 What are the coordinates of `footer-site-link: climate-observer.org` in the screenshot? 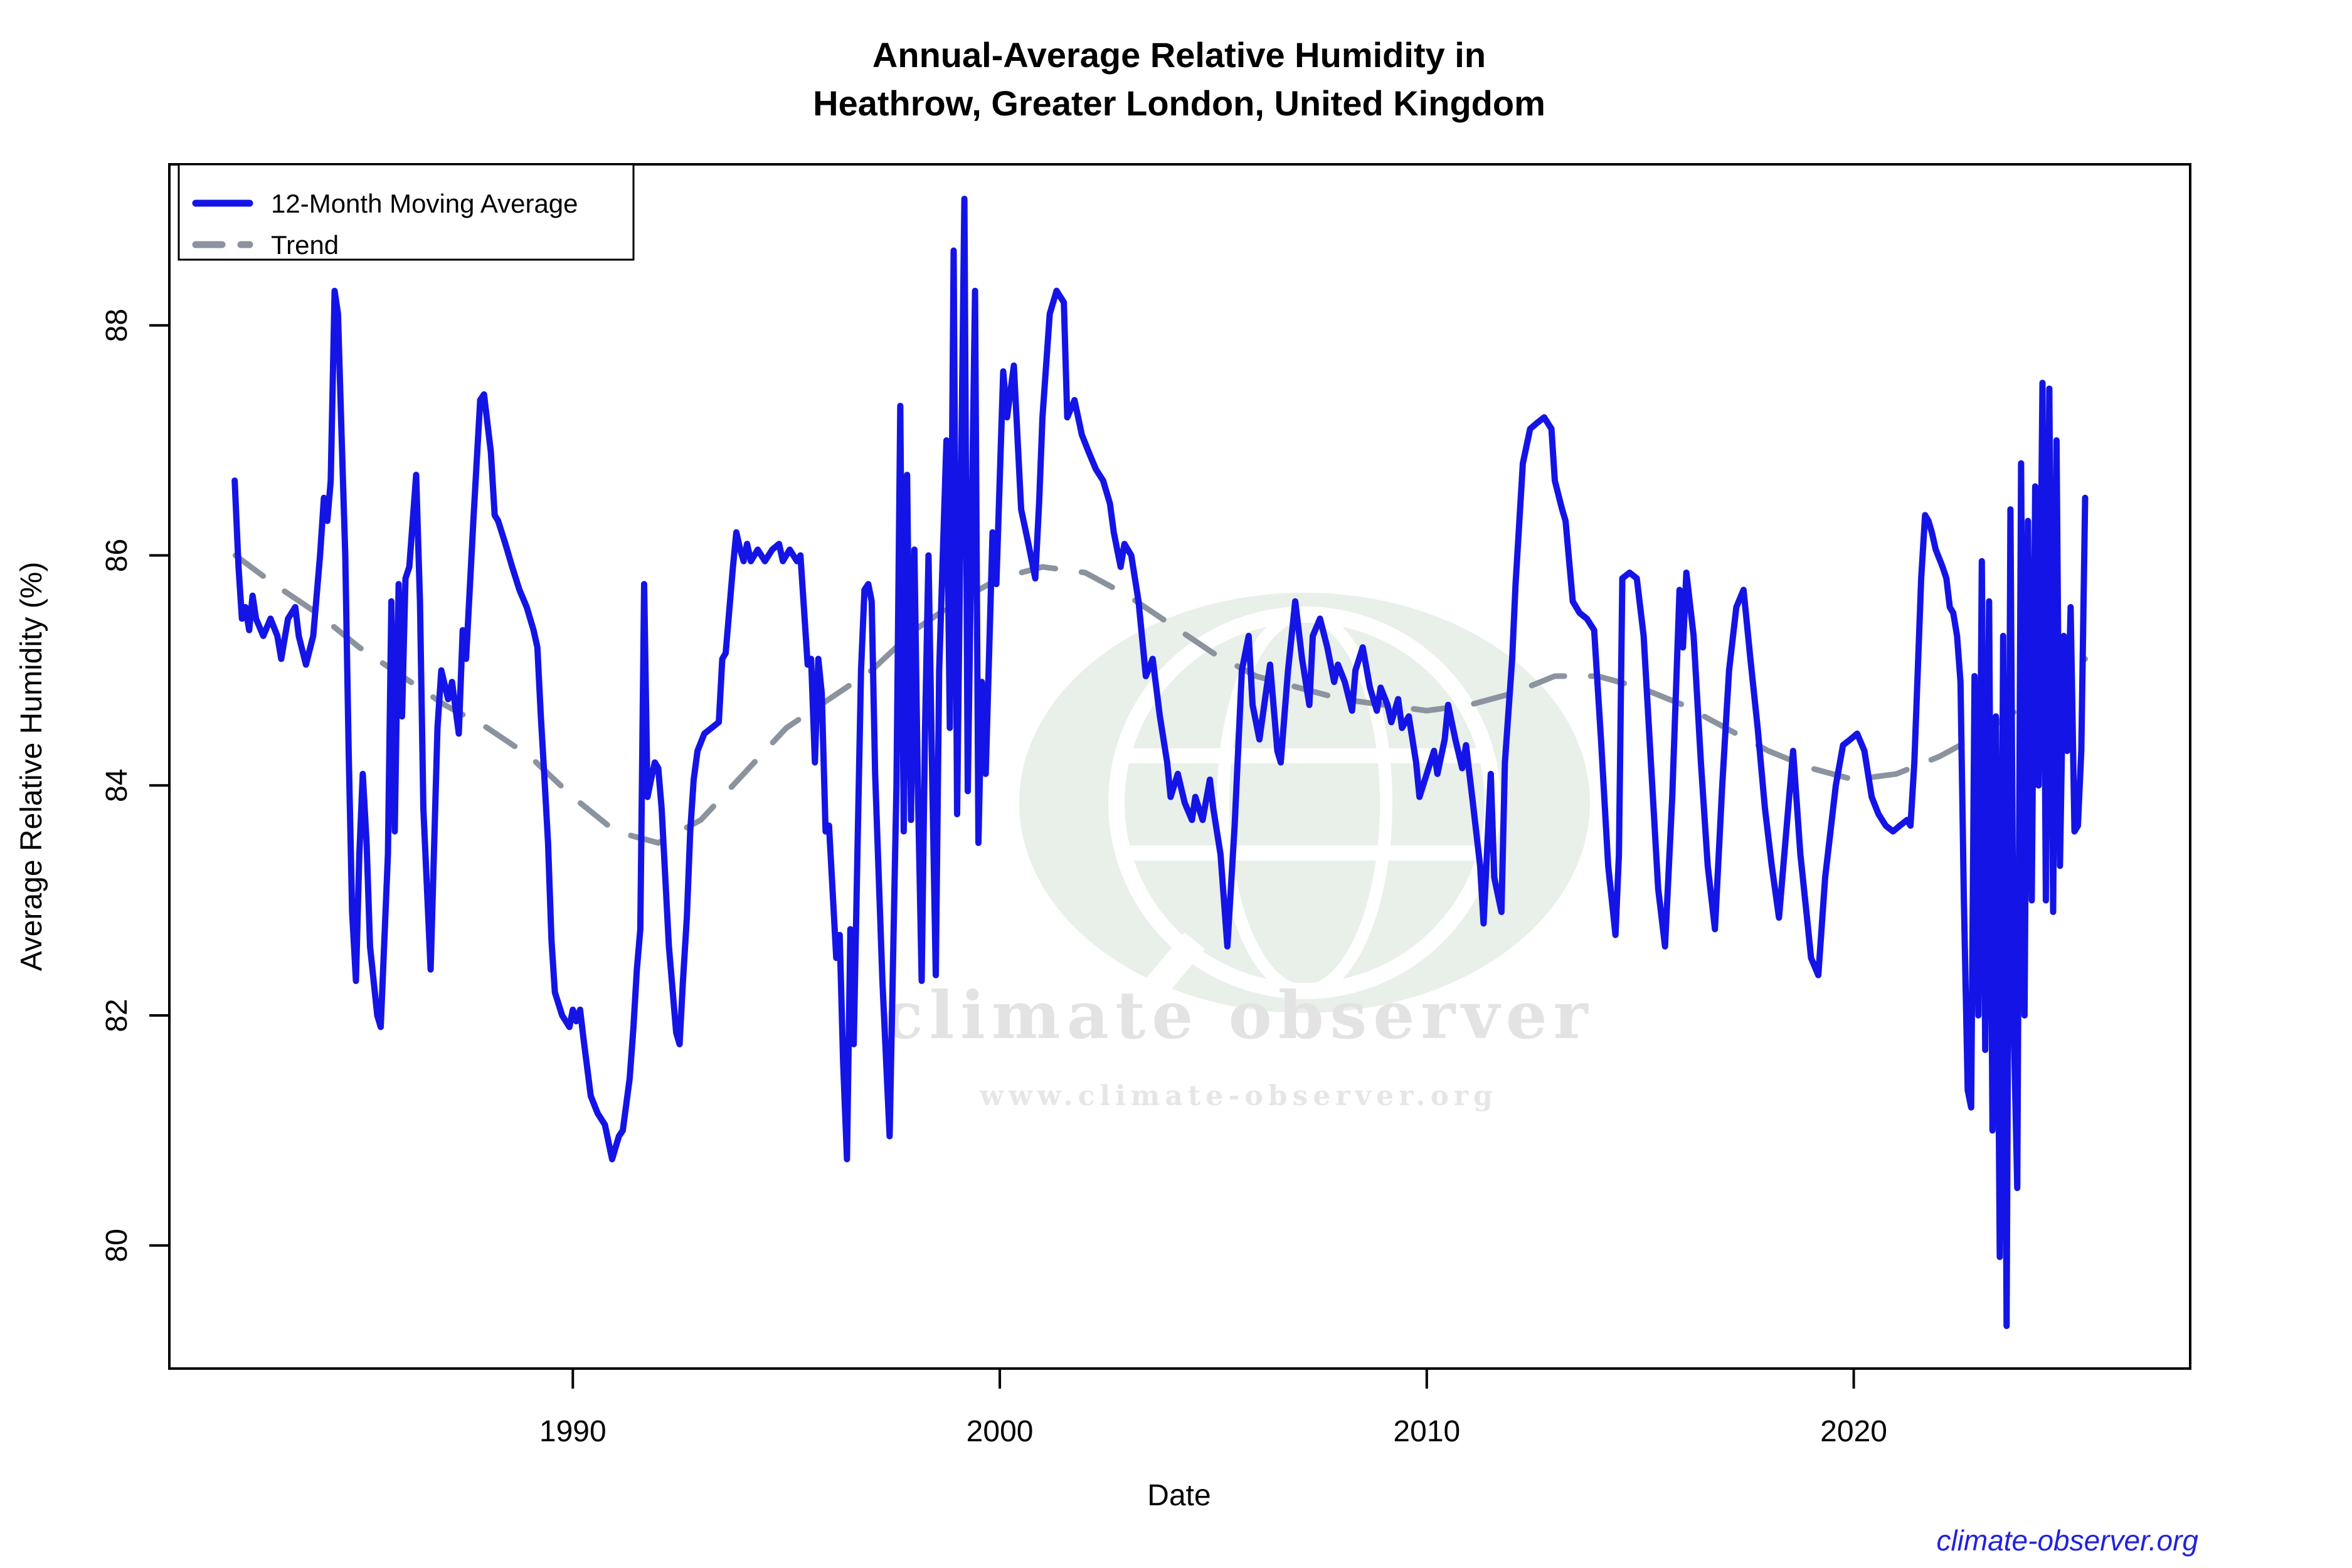 It's located at (2067, 1540).